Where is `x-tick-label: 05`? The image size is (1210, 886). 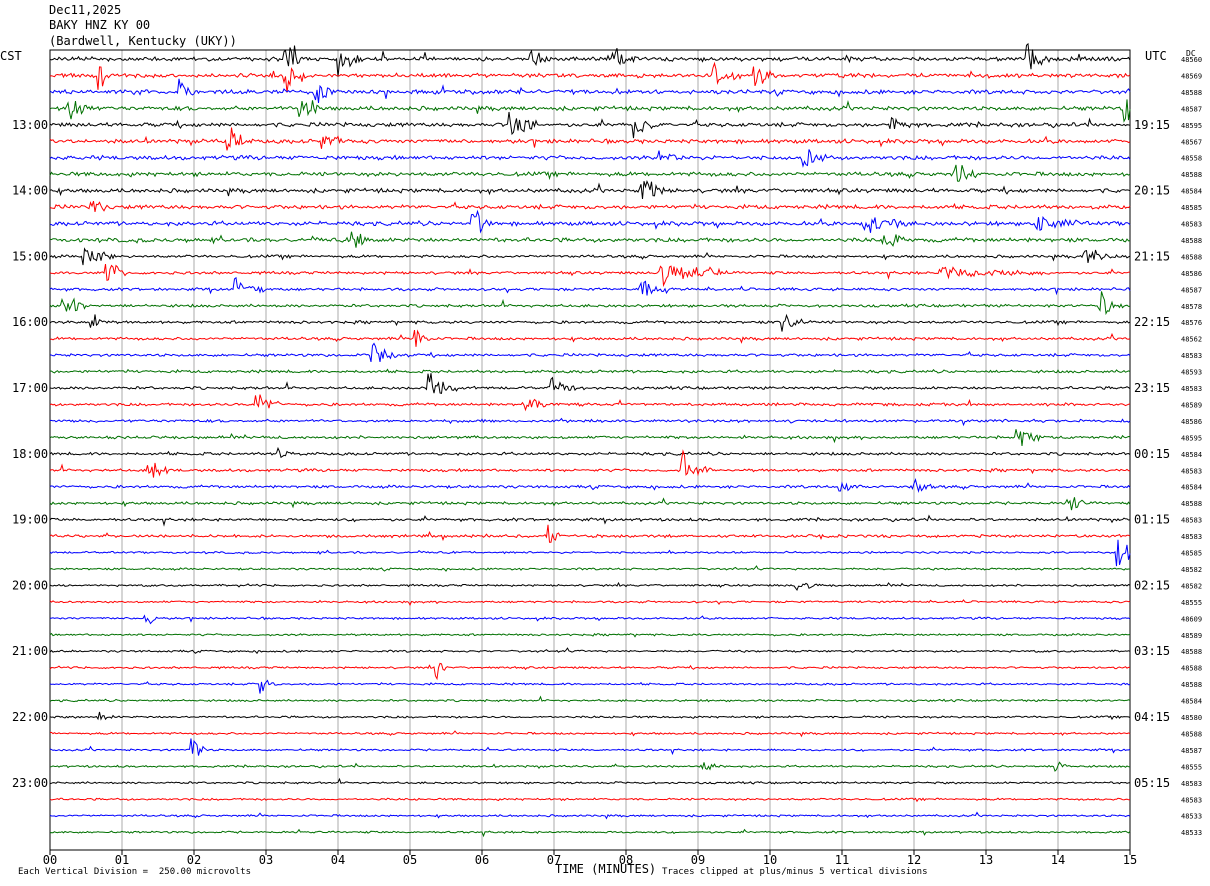 x-tick-label: 05 is located at coordinates (410, 860).